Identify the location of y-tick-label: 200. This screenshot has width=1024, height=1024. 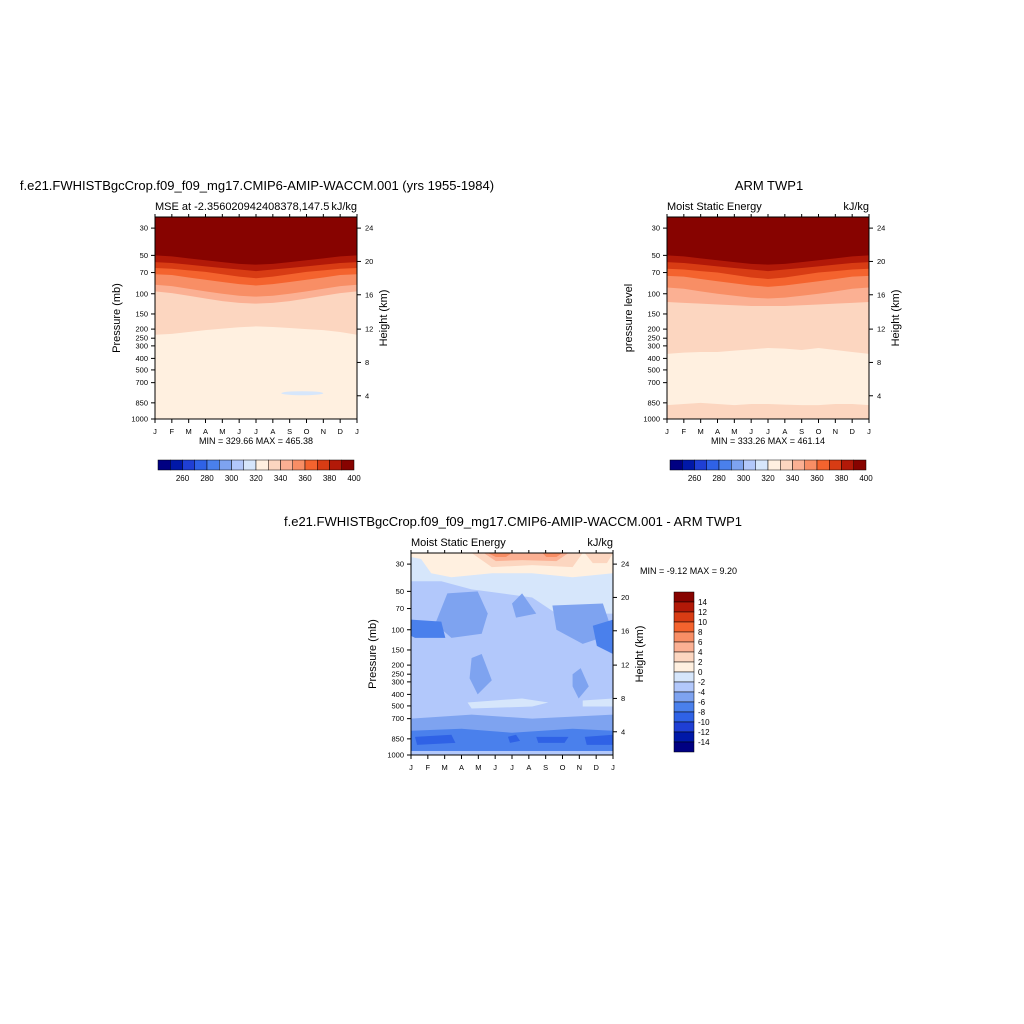
(397, 665).